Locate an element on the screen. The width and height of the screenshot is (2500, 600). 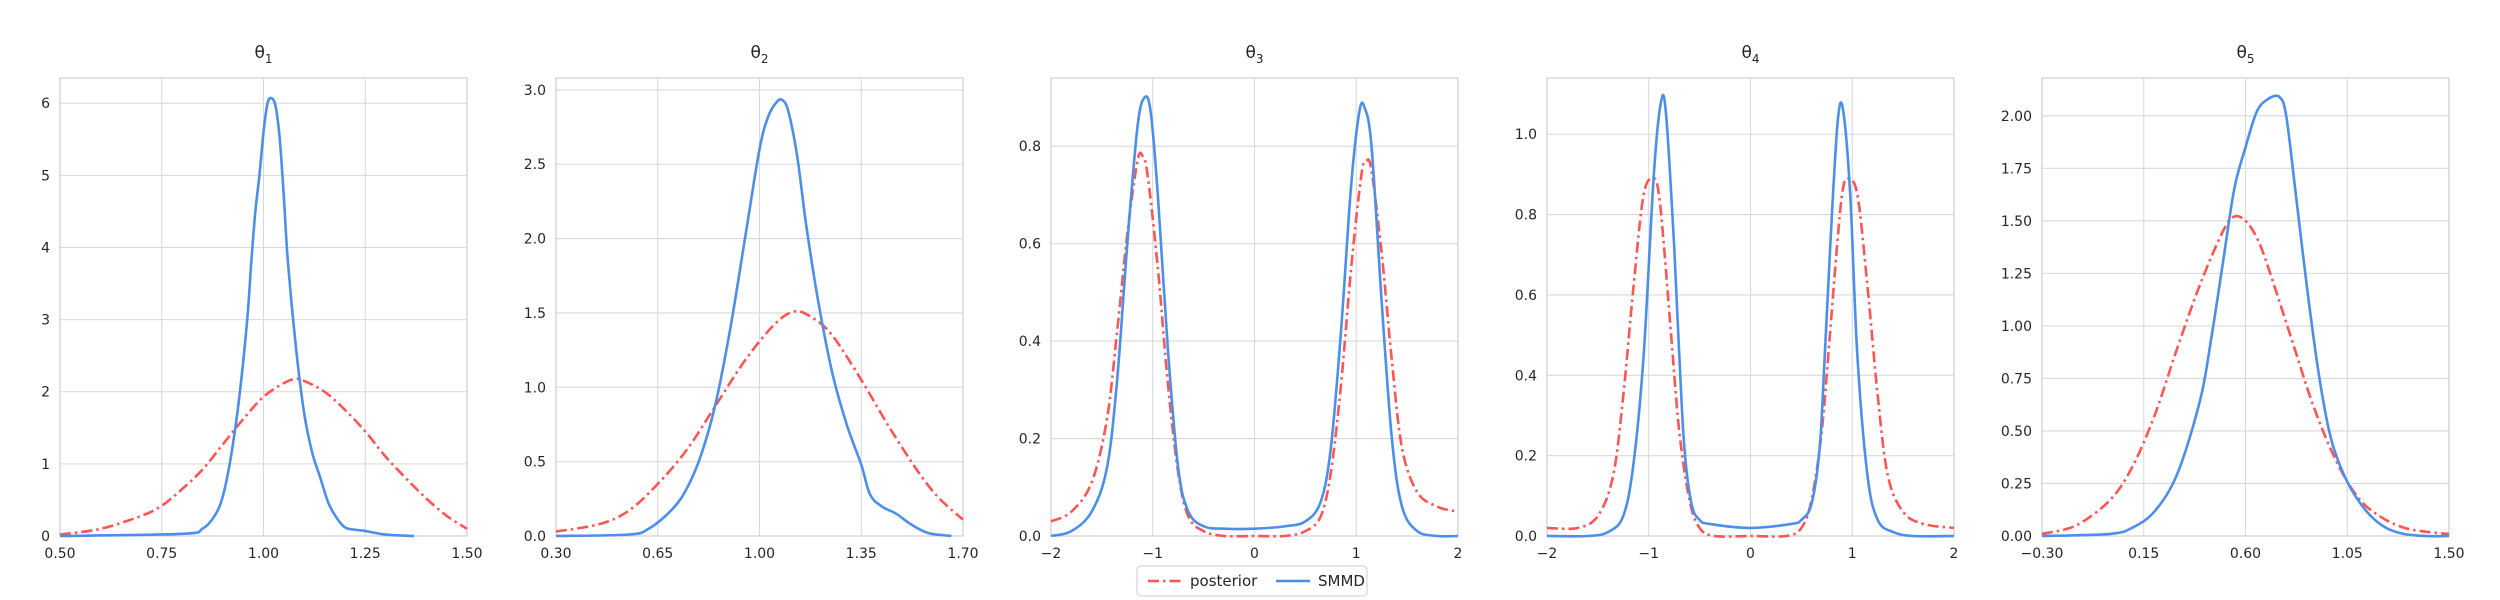
x-tick-label: 0.75 is located at coordinates (161, 554).